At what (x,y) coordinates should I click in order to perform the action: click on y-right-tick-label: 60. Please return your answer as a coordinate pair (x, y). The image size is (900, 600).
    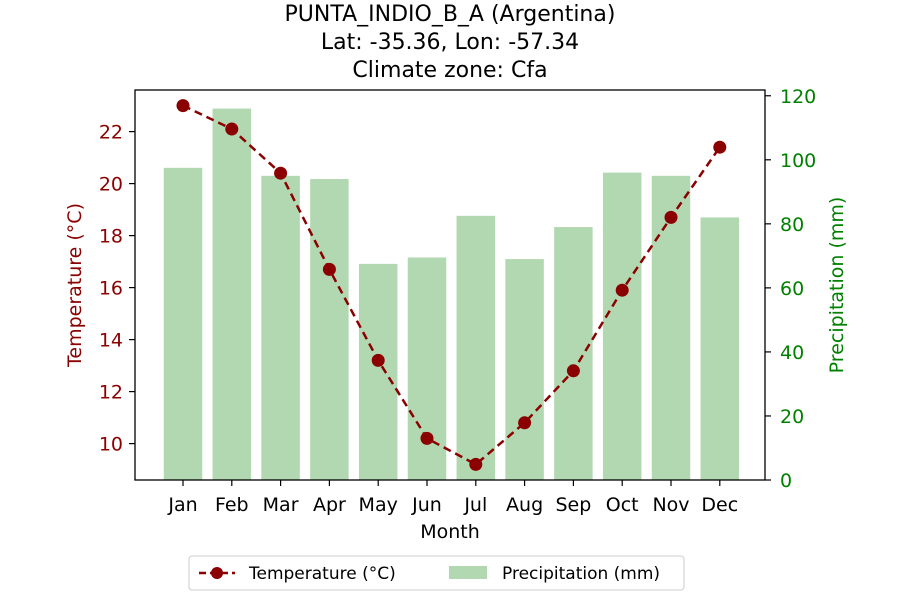
    Looking at the image, I should click on (792, 289).